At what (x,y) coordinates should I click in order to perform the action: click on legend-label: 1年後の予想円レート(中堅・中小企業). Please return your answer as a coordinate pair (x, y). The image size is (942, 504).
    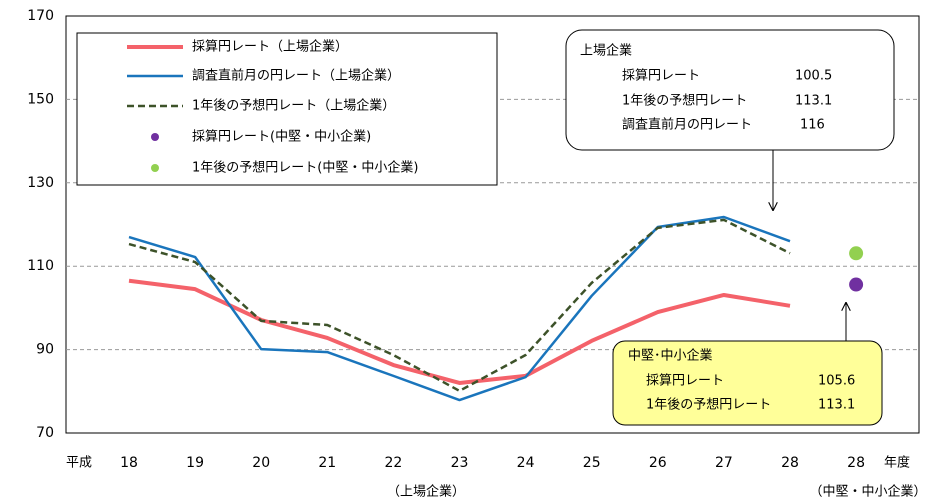
    Looking at the image, I should click on (305, 168).